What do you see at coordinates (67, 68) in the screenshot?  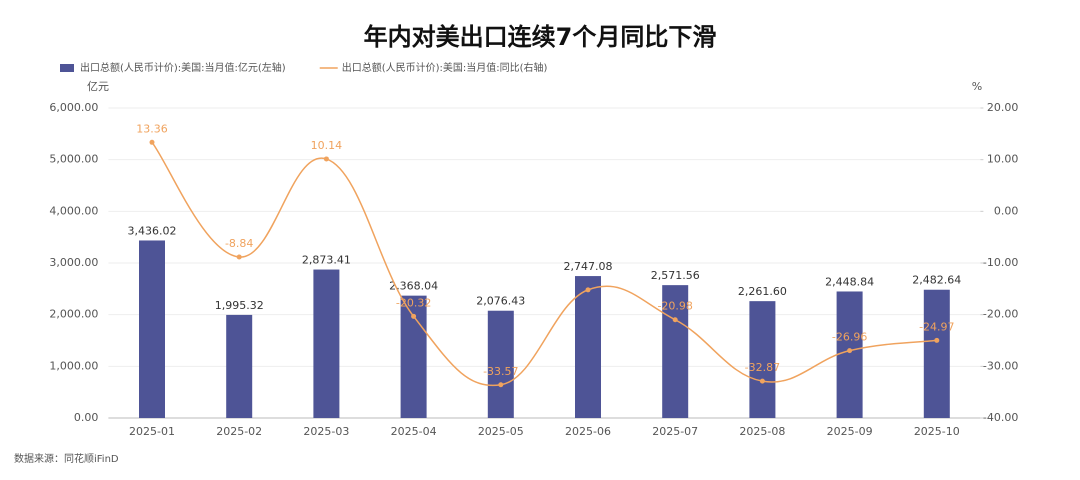 I see `legend-swatch` at bounding box center [67, 68].